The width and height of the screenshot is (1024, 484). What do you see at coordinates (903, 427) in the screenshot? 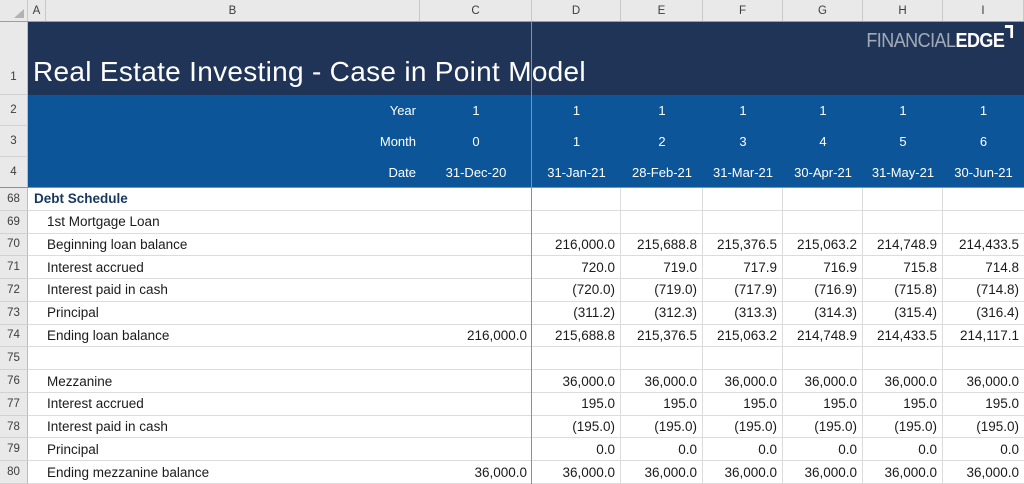
I see `cell-H78: (195.0)` at bounding box center [903, 427].